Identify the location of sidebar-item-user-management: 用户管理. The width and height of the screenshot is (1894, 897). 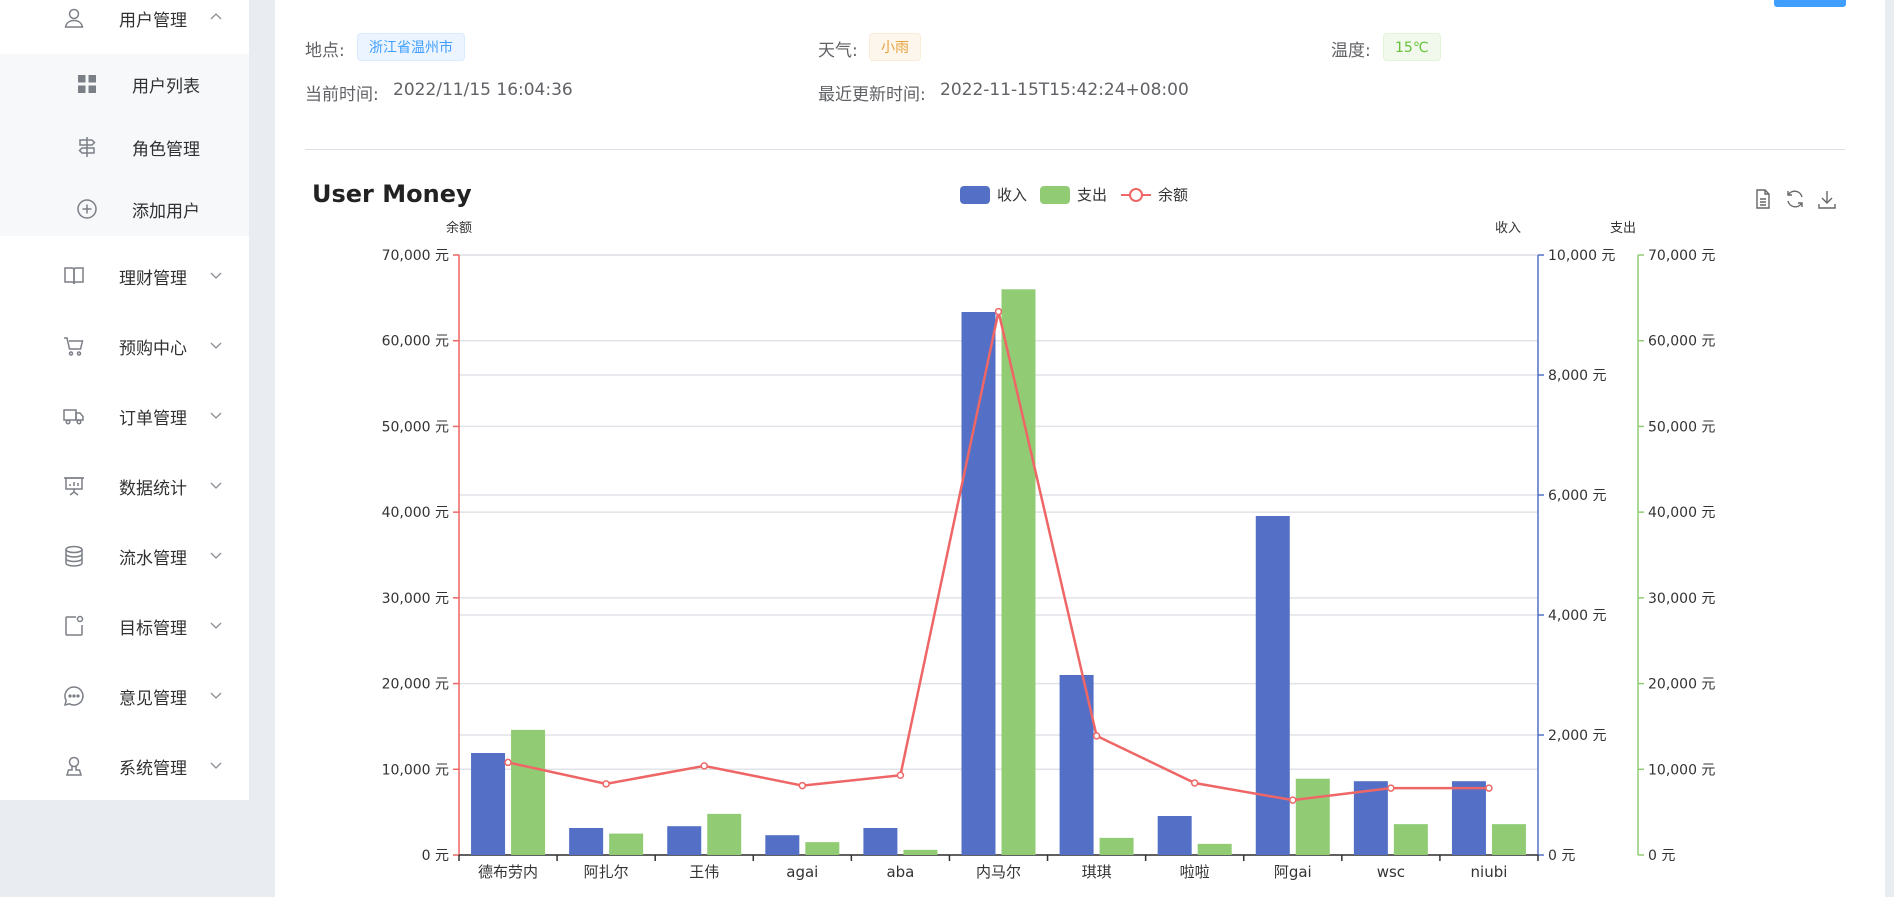
(124, 21).